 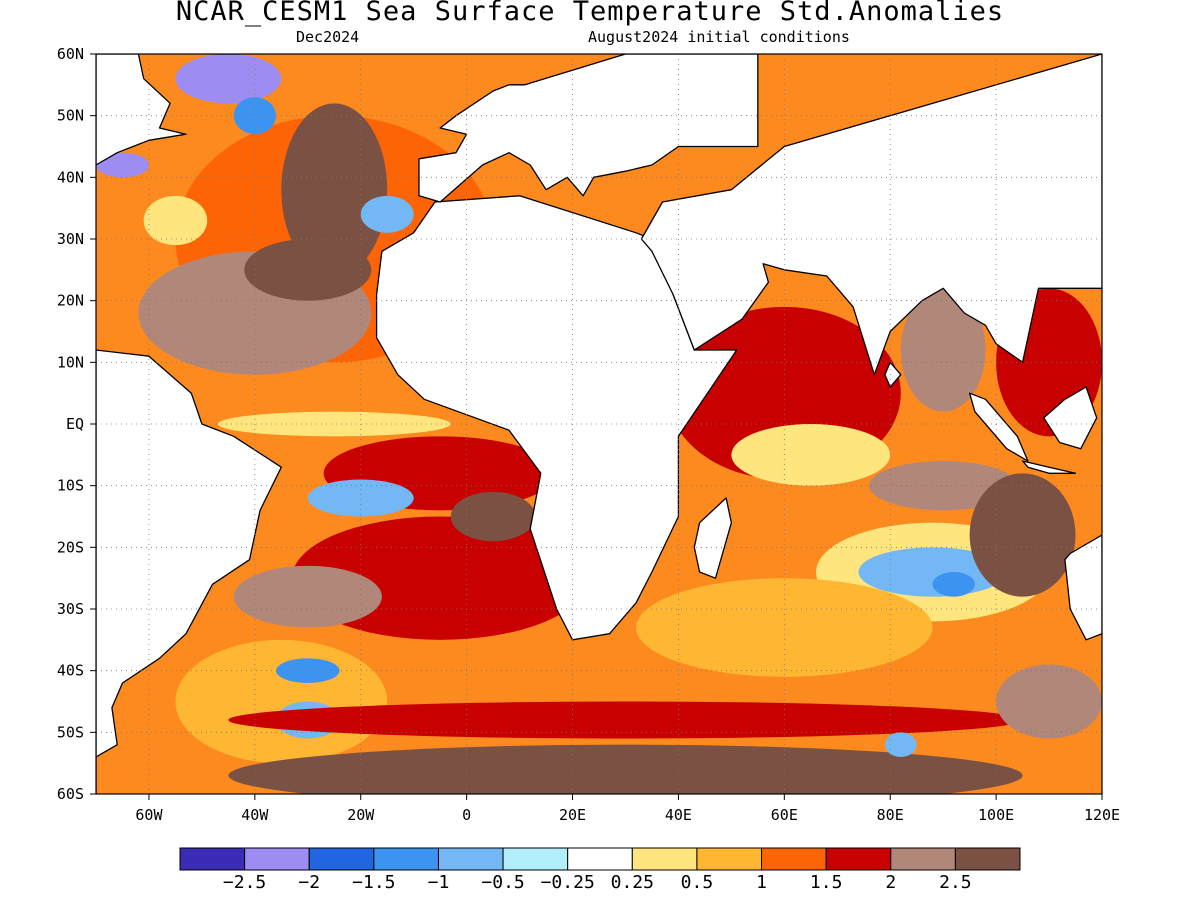 I want to click on colorbar-label: −2, so click(x=309, y=882).